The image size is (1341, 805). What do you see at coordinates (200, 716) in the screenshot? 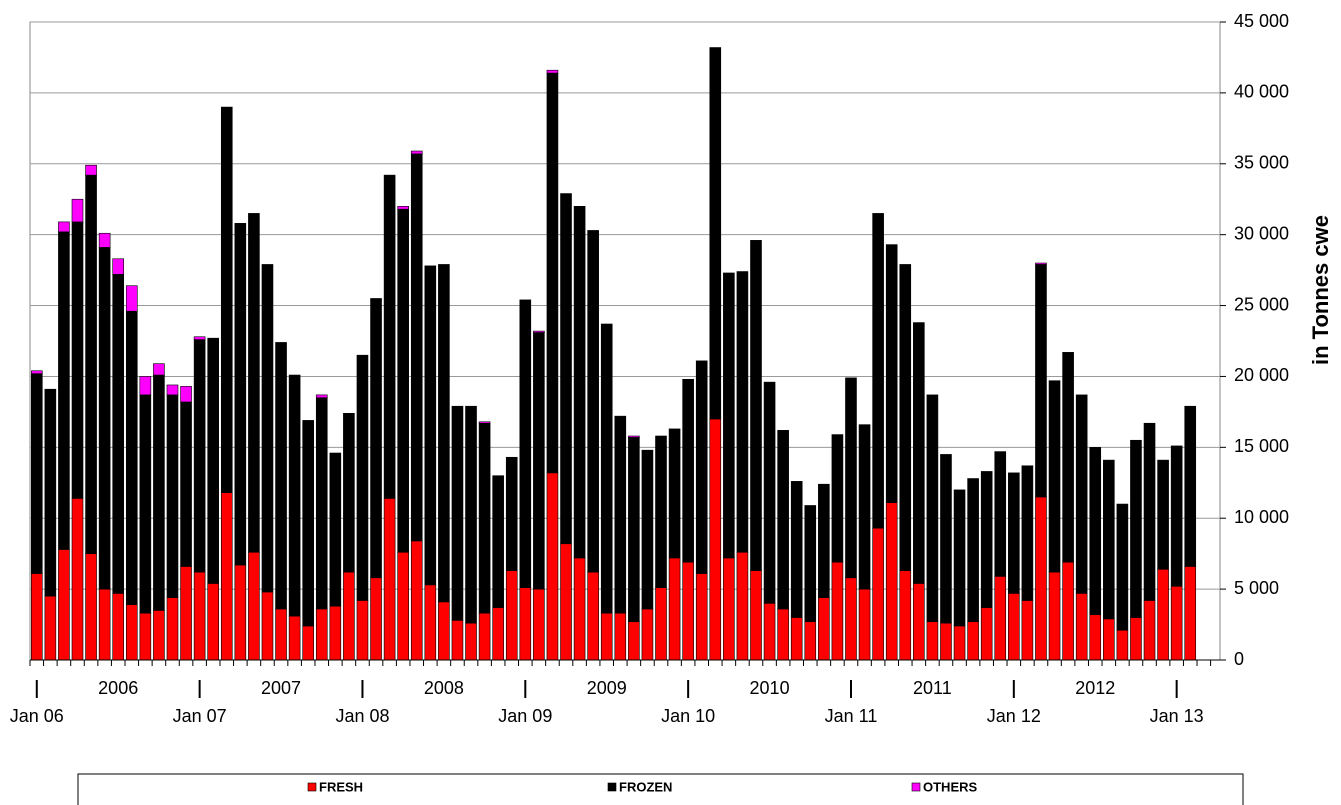
I see `x-tick-label: Jan 07` at bounding box center [200, 716].